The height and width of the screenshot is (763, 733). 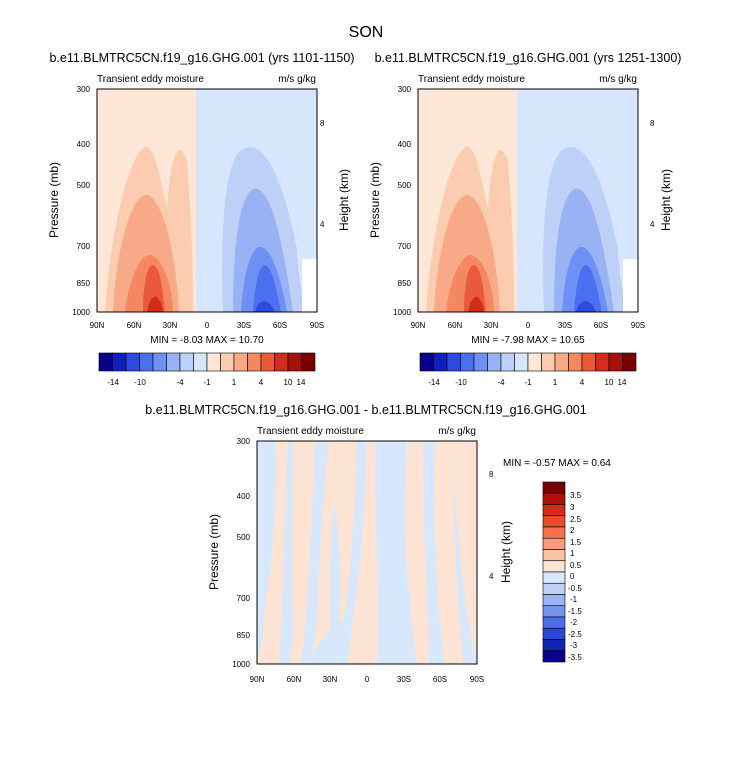 I want to click on p3-pressure-tick: 1000, so click(x=241, y=664).